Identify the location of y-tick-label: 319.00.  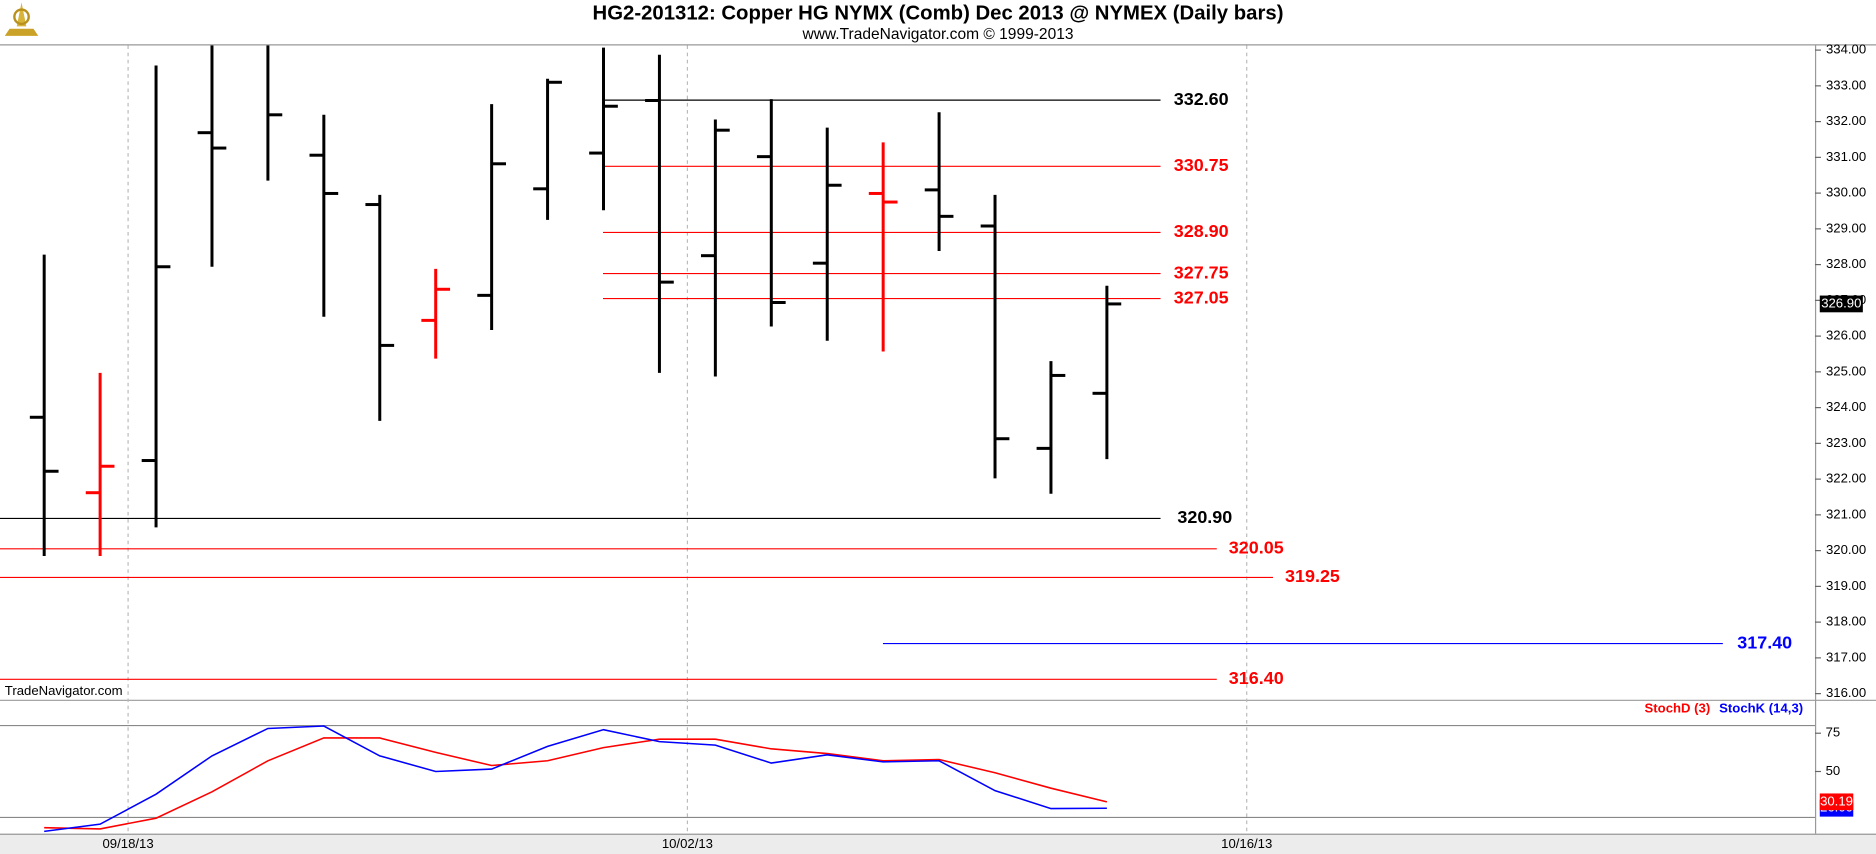
(1846, 585).